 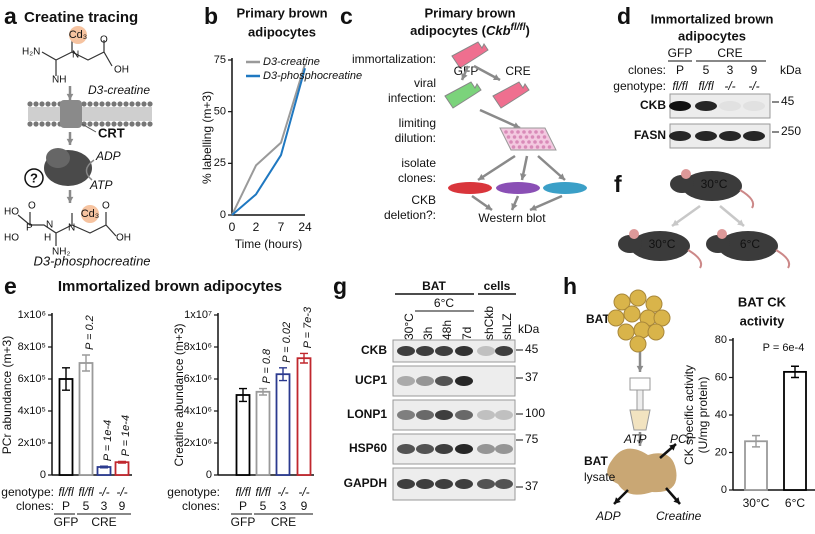 What do you see at coordinates (108, 440) in the screenshot?
I see `p-value: P = 1e-4` at bounding box center [108, 440].